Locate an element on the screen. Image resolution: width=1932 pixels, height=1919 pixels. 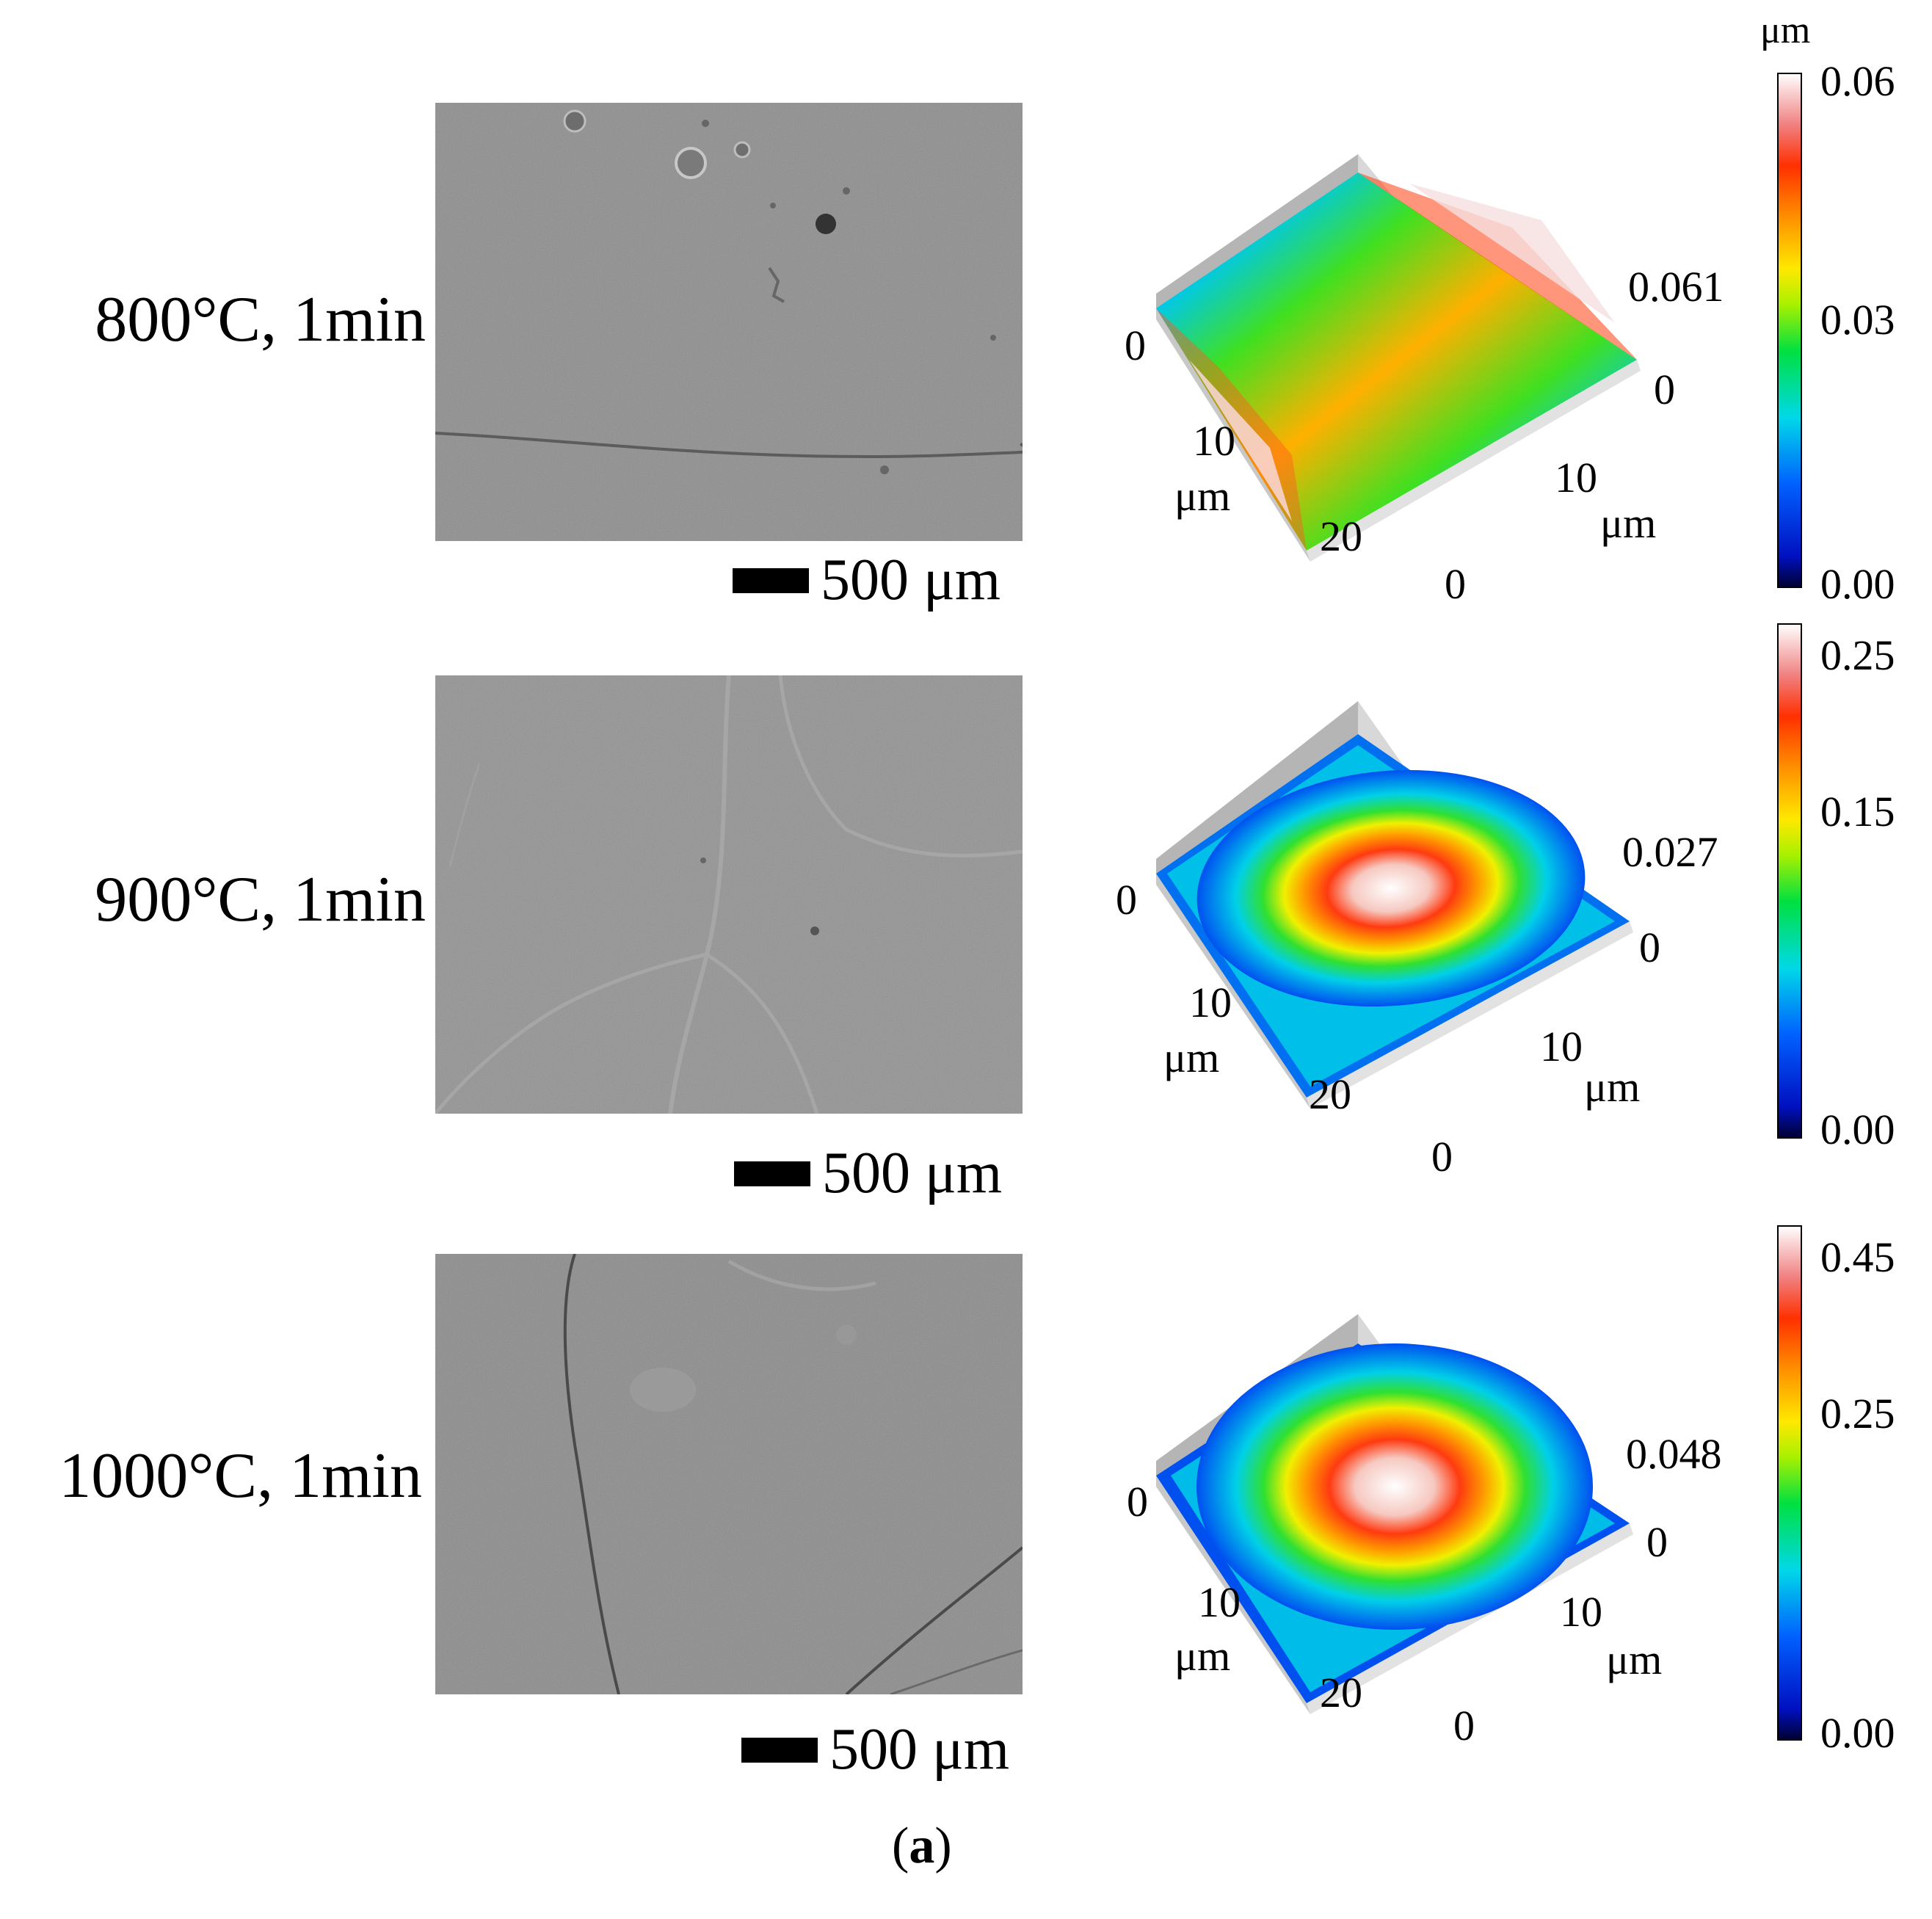
colorbar-mid: 0.15 is located at coordinates (1857, 811).